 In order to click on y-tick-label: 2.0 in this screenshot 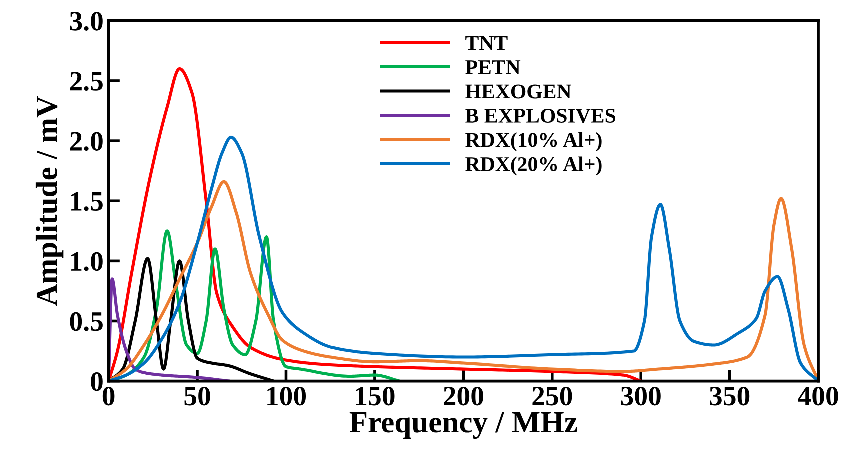, I will do `click(86, 142)`.